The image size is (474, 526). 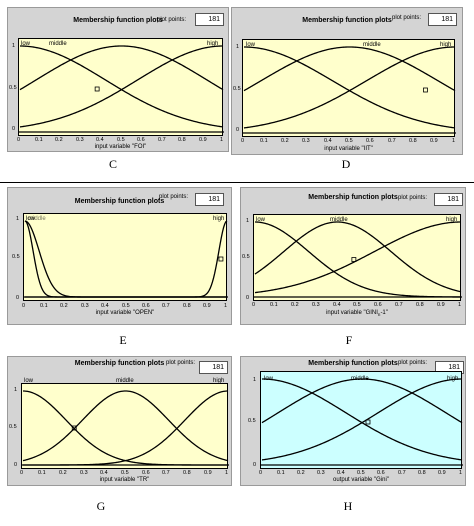 I want to click on x-axis-label-main: input variable "GINI, so click(x=352, y=313).